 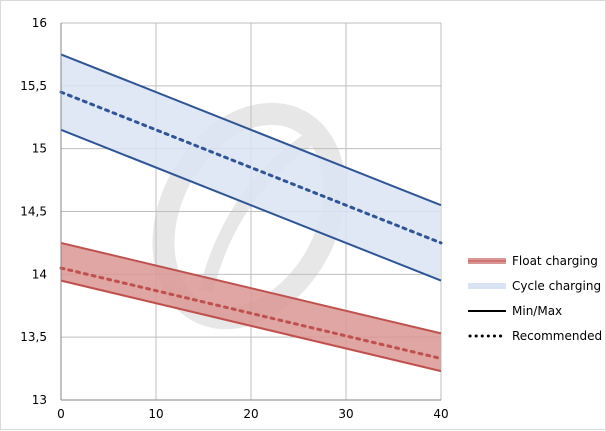 What do you see at coordinates (251, 326) in the screenshot?
I see `float-min-line` at bounding box center [251, 326].